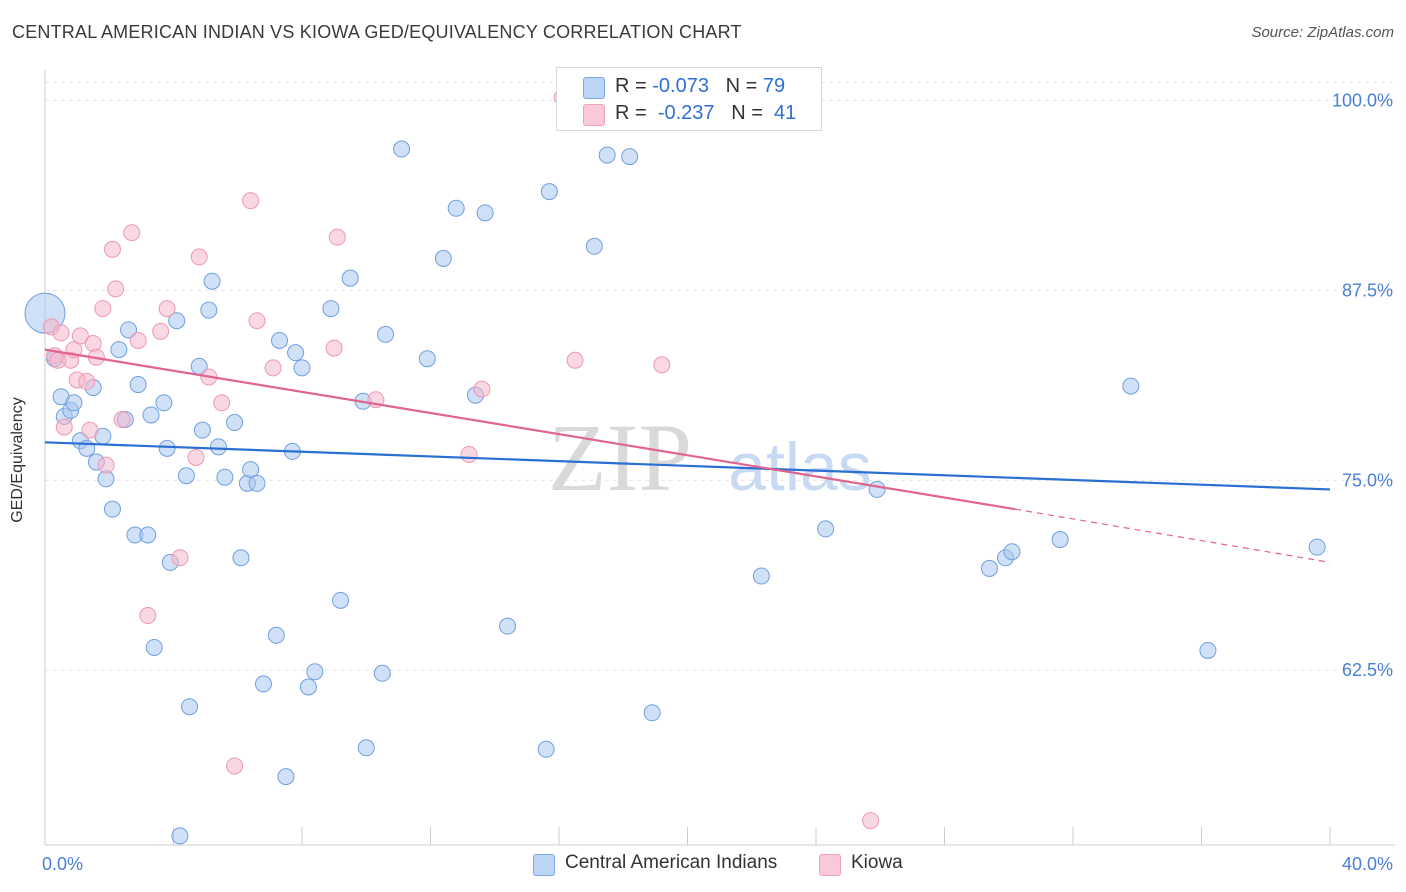  I want to click on legend-swatch-pink, so click(594, 115).